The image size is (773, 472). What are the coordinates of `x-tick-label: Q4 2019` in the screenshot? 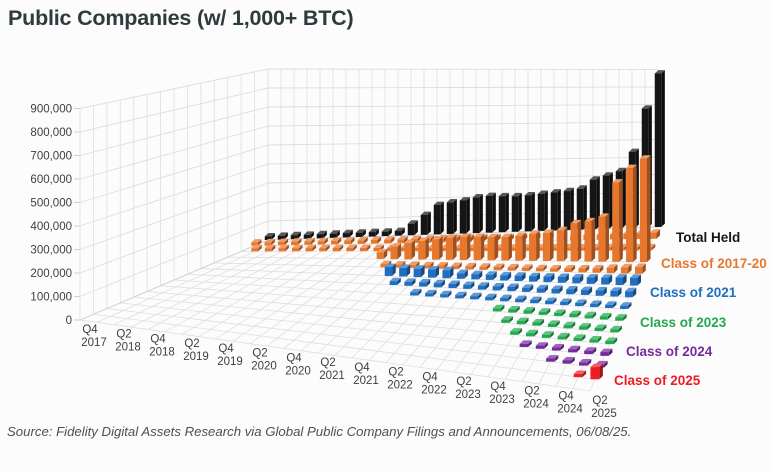 It's located at (230, 355).